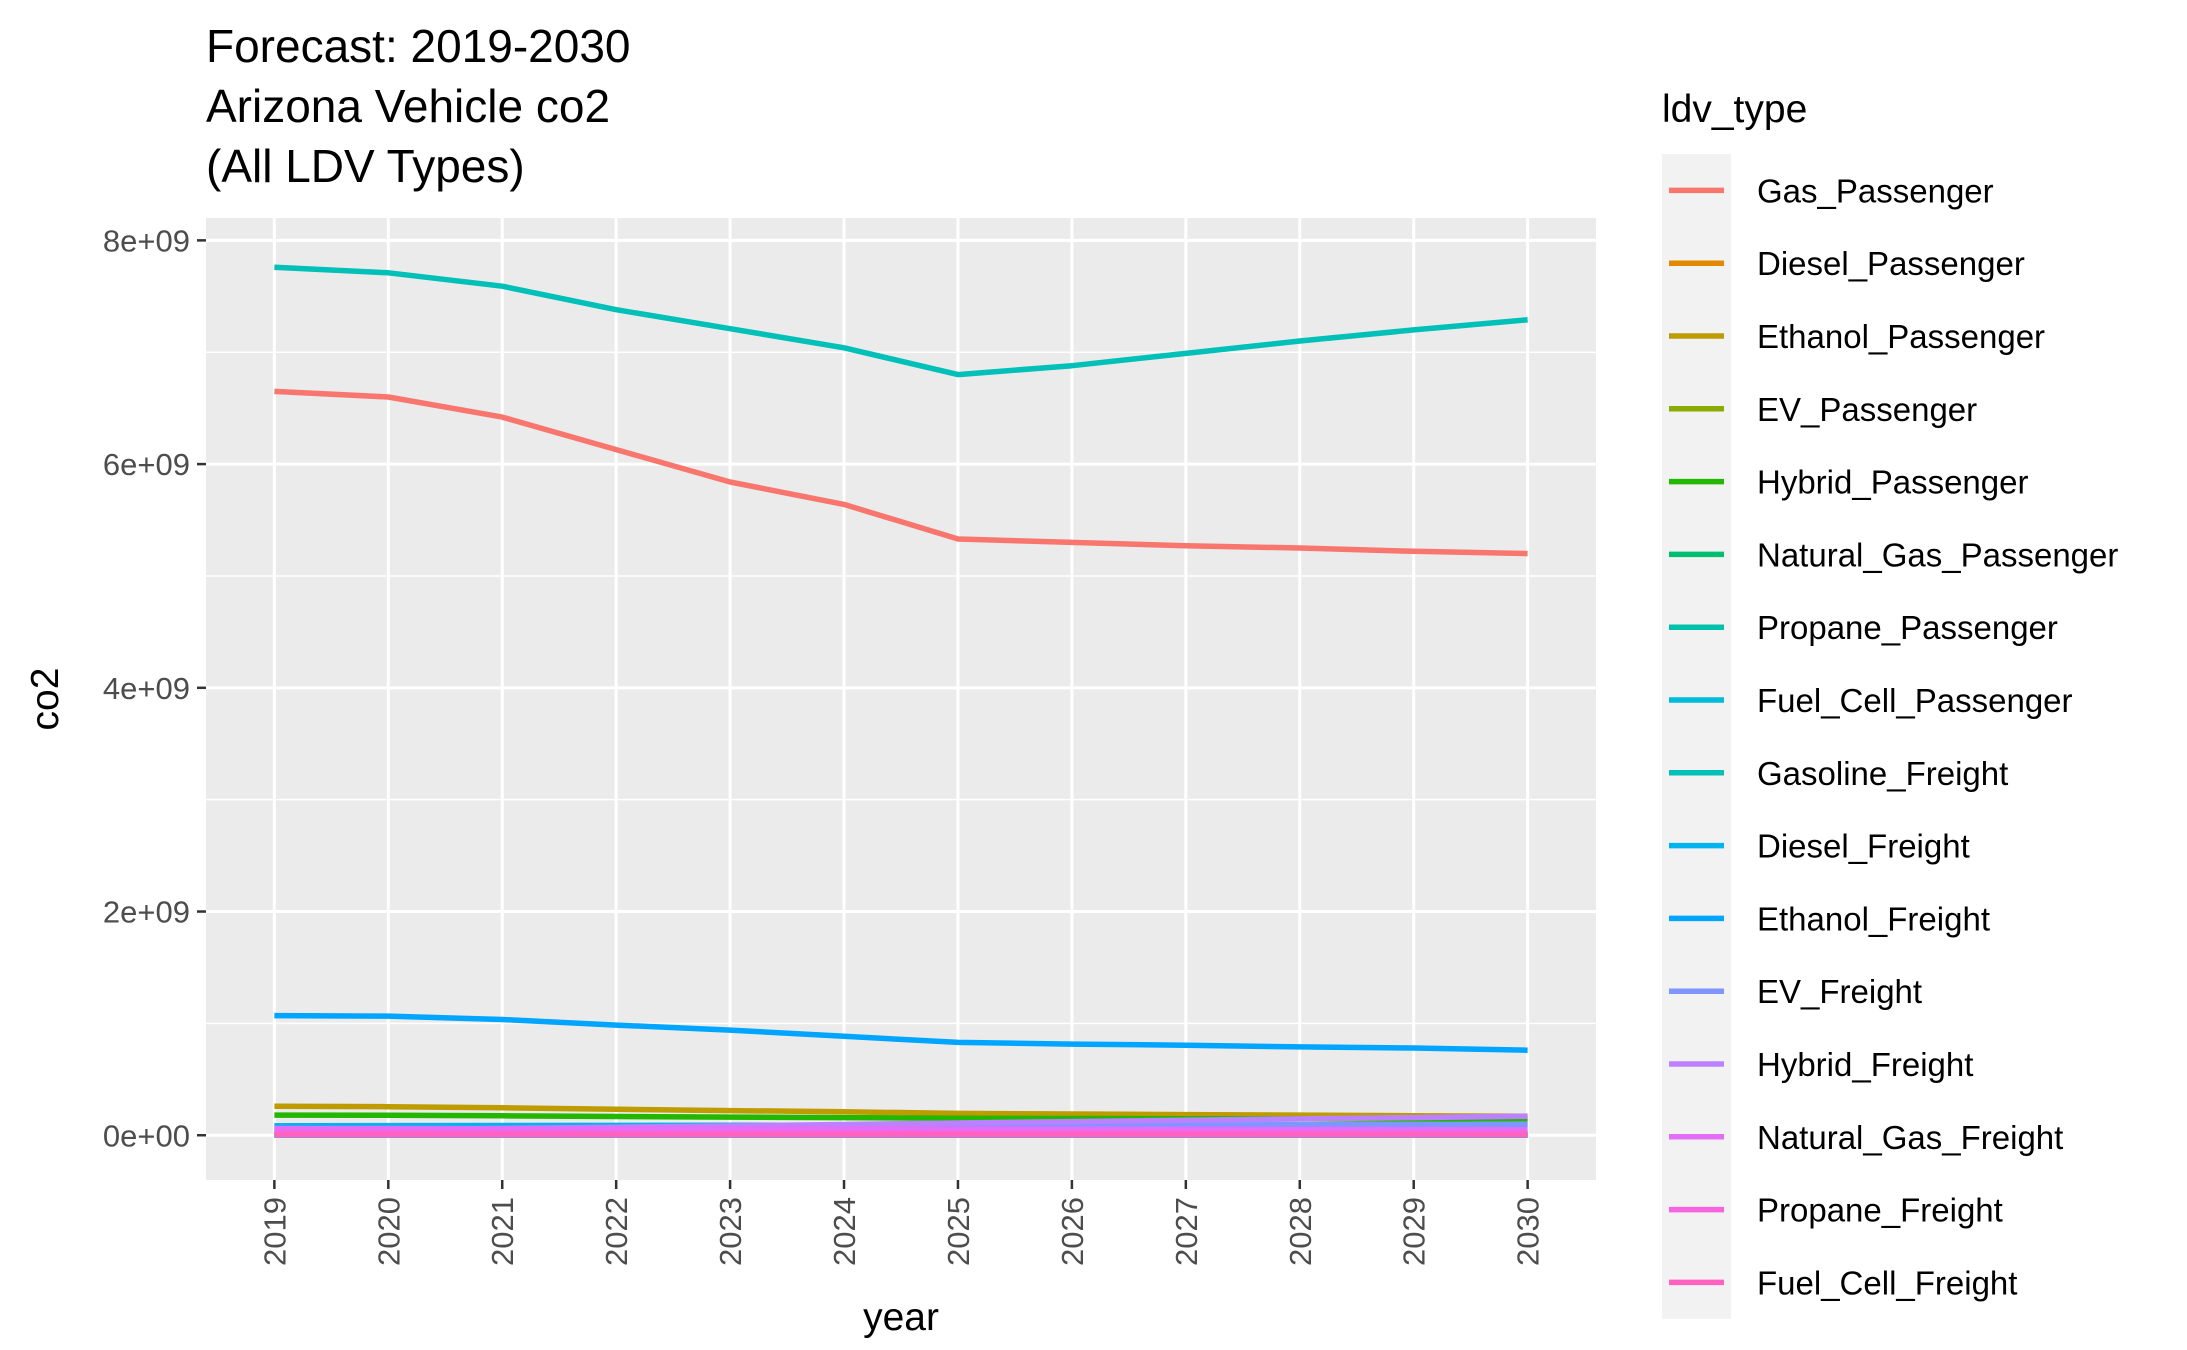 The width and height of the screenshot is (2187, 1350). What do you see at coordinates (616, 1231) in the screenshot?
I see `x-tick-label: 2022` at bounding box center [616, 1231].